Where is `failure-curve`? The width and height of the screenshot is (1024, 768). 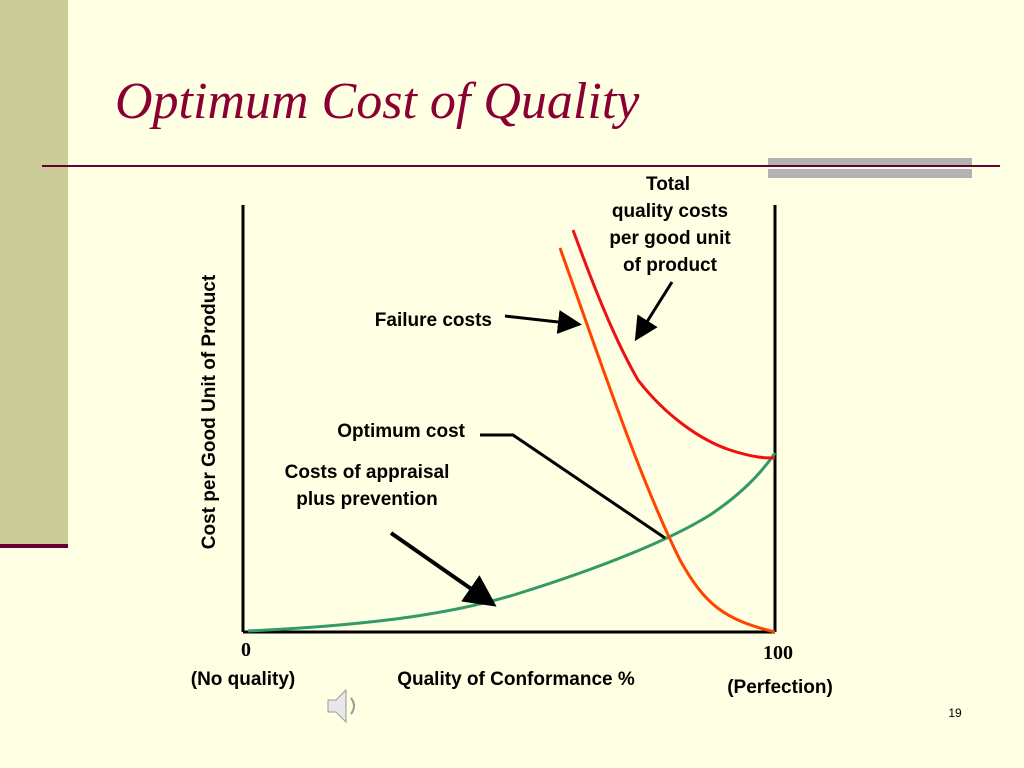
failure-curve is located at coordinates (667, 440).